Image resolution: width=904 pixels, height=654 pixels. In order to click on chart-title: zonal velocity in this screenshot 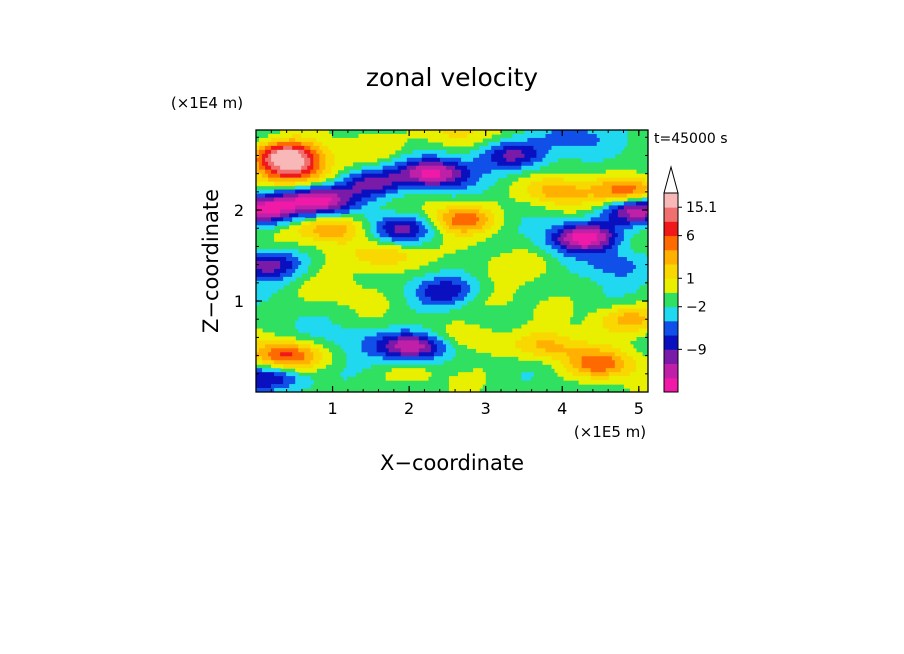, I will do `click(452, 77)`.